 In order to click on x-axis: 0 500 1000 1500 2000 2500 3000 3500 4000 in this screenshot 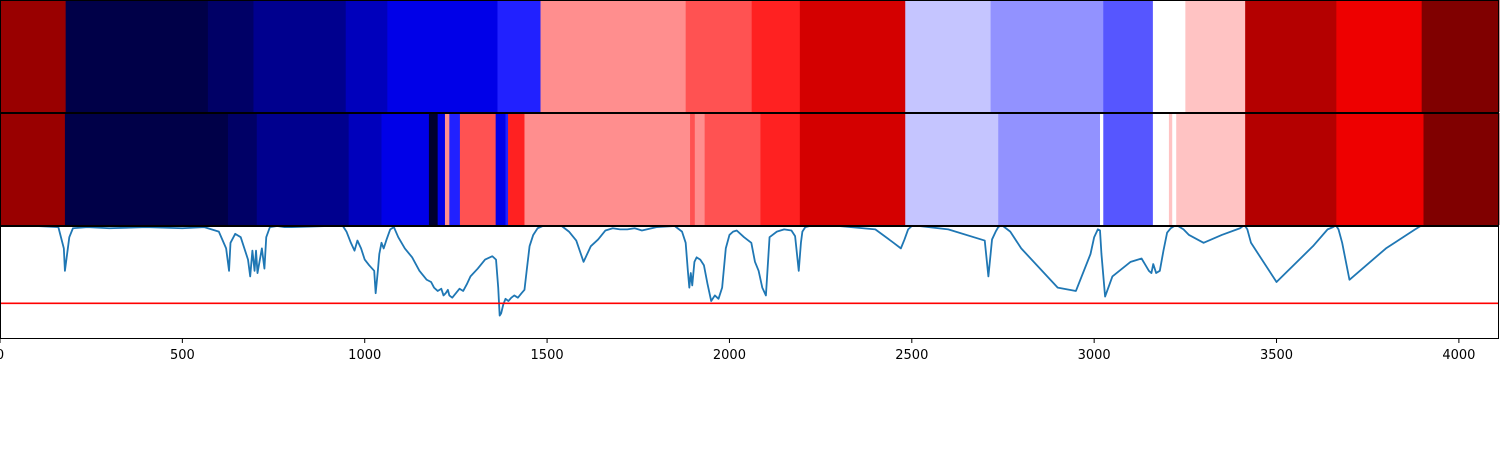, I will do `click(737, 350)`.